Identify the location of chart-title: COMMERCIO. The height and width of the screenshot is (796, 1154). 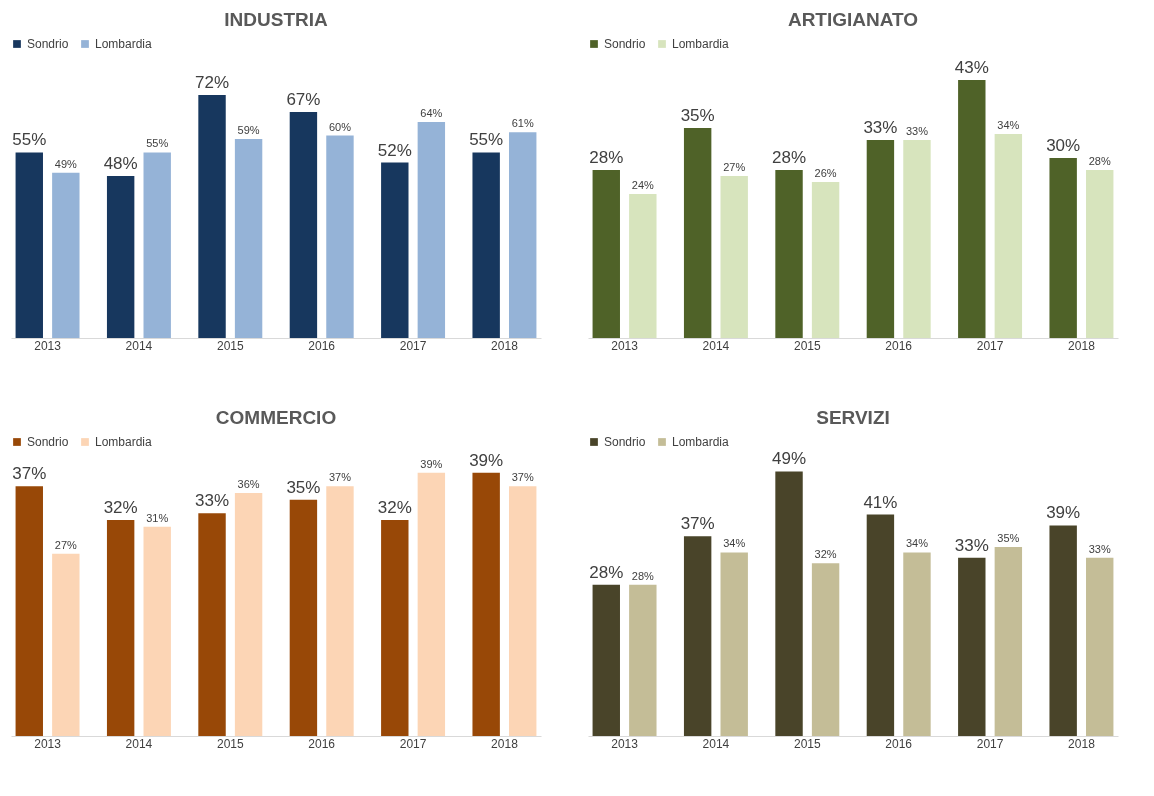
(276, 417).